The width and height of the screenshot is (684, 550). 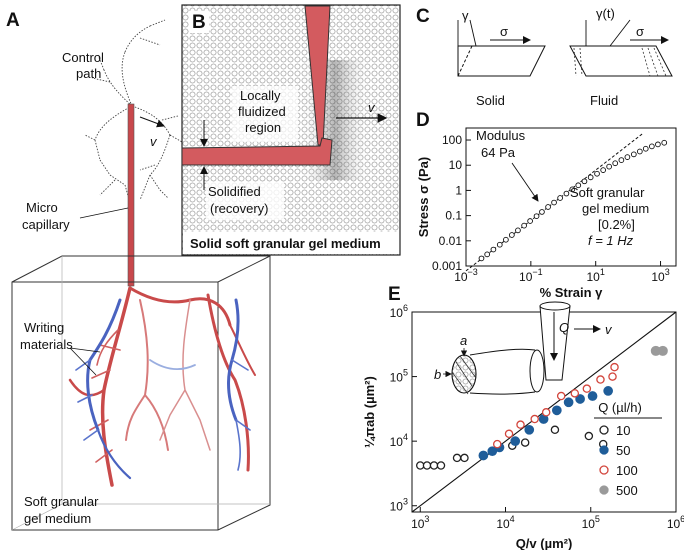 What do you see at coordinates (505, 522) in the screenshot?
I see `x-tick-label: 10⁴` at bounding box center [505, 522].